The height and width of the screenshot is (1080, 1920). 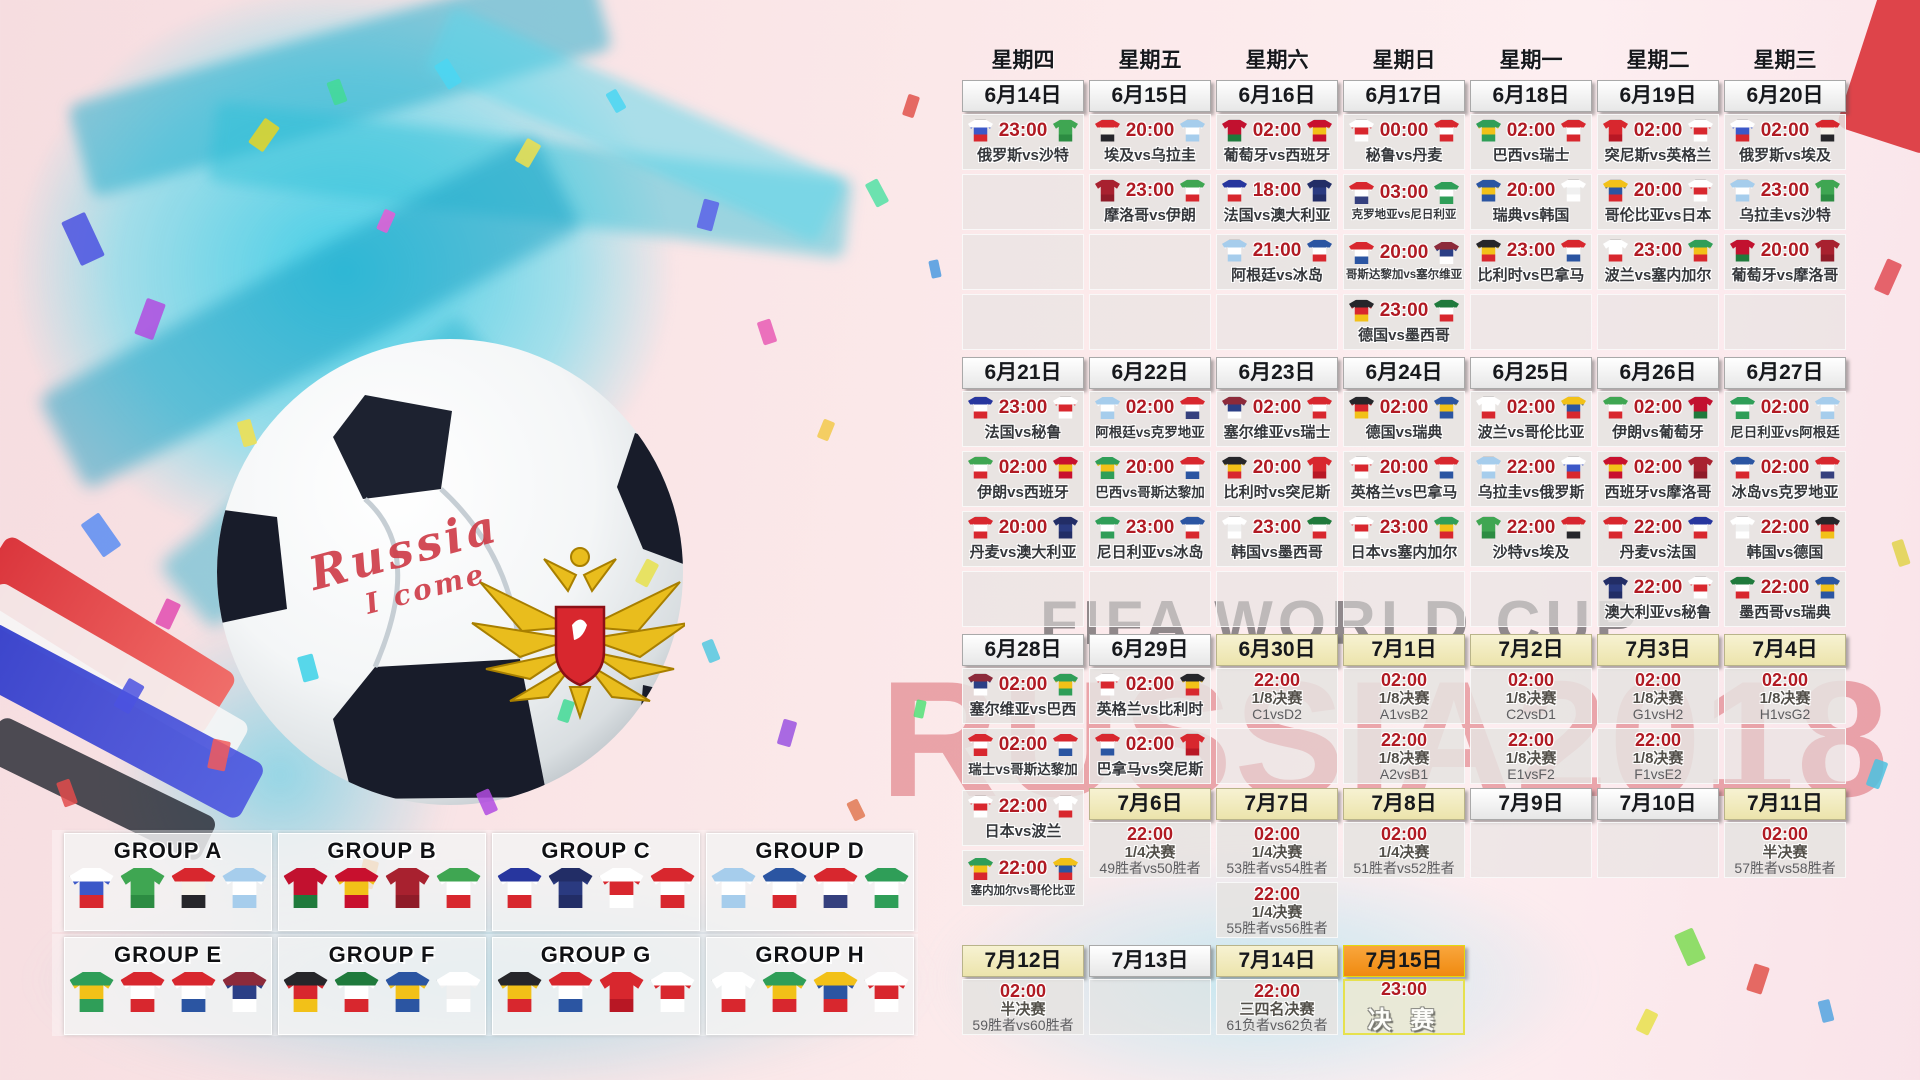 I want to click on match-cell: 20:00 哥斯达黎加vs塞尔维亚, so click(x=1404, y=262).